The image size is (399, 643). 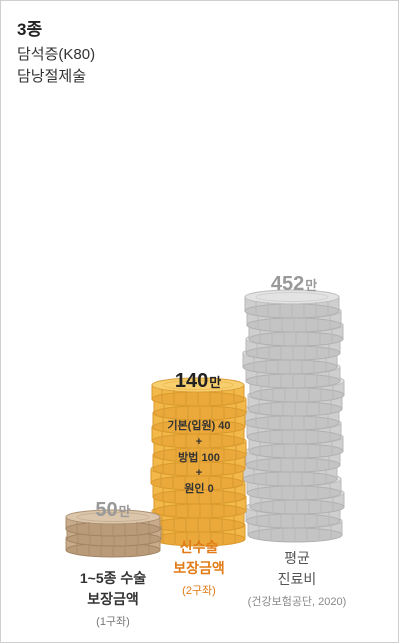 I want to click on left-label-line1: 1~5종 수술, so click(x=113, y=578).